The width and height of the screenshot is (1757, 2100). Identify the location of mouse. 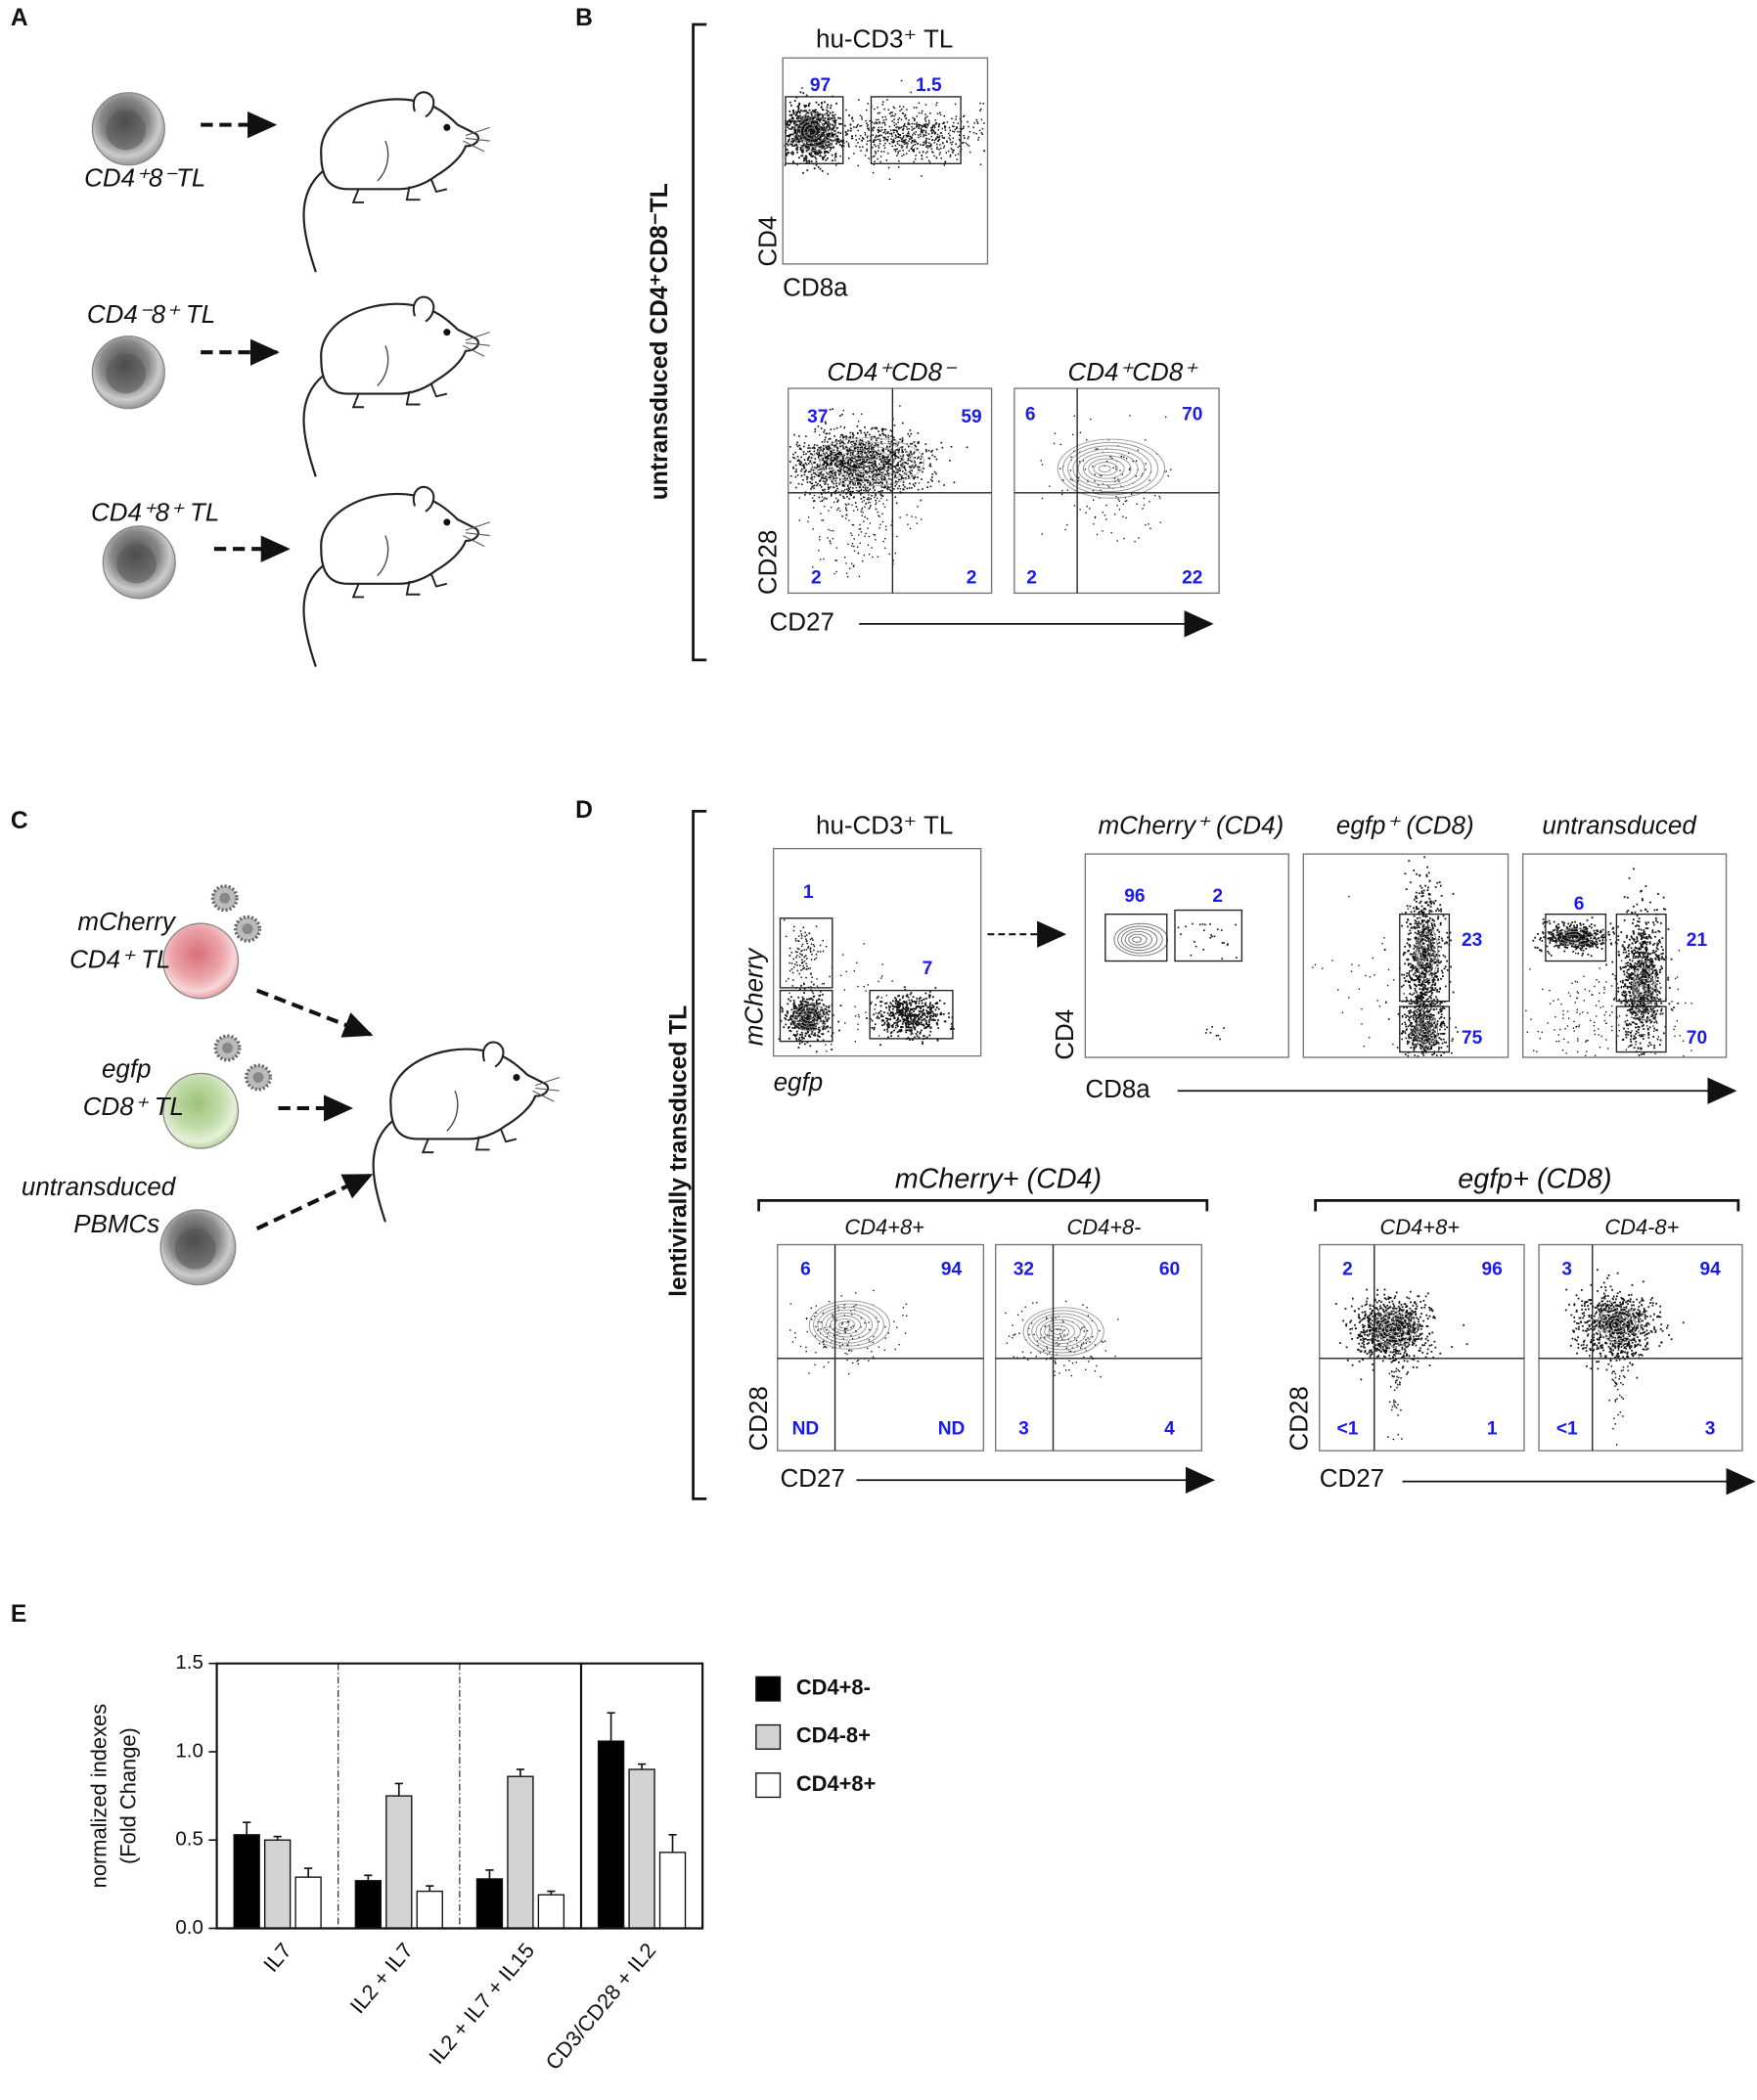
(466, 1132).